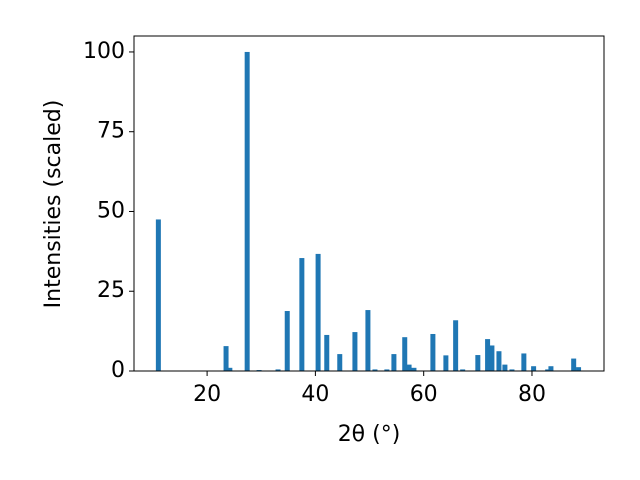 This screenshot has height=480, width=640. Describe the element at coordinates (424, 394) in the screenshot. I see `x-tick-label: 60` at that location.